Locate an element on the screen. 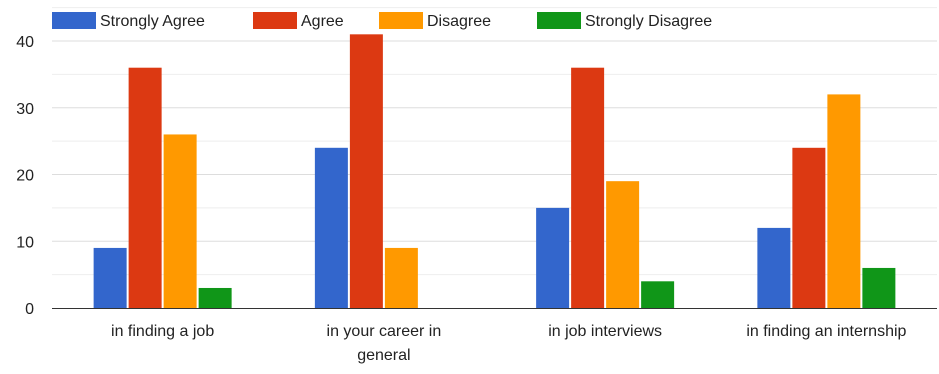 This screenshot has height=374, width=939. bar: Strongly Disagree: 4 is located at coordinates (658, 294).